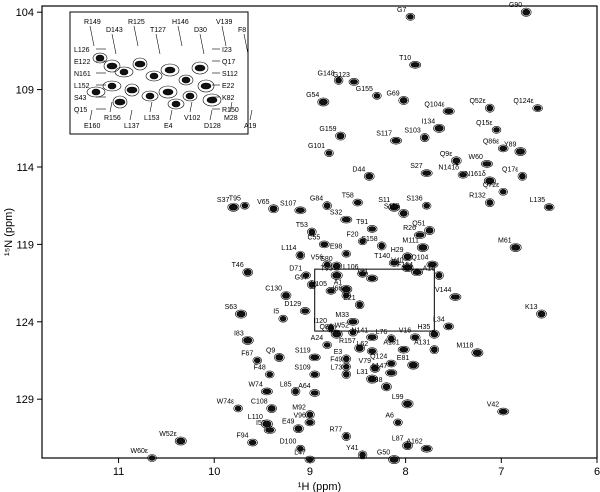 The image size is (600, 492). Describe the element at coordinates (405, 265) in the screenshot. I see `peak-label: F154` at that location.